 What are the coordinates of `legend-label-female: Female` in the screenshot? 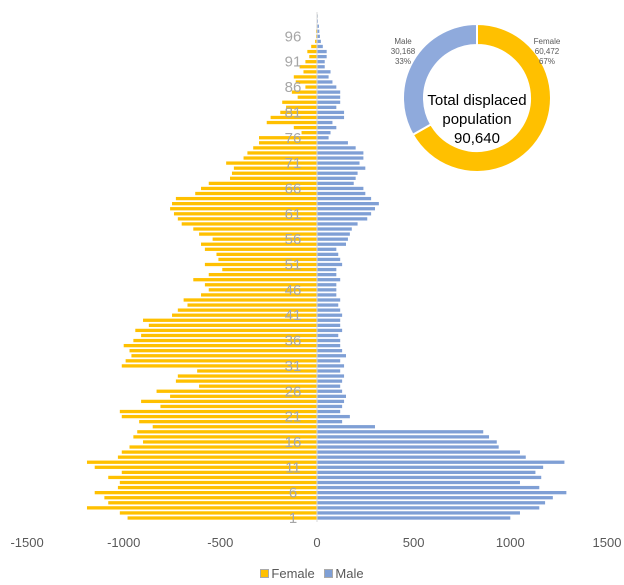 It's located at (293, 573).